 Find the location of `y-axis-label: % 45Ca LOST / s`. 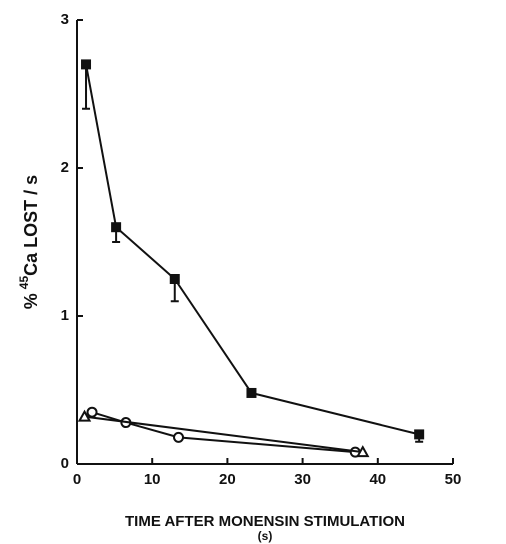

y-axis-label: % 45Ca LOST / s is located at coordinates (29, 242).